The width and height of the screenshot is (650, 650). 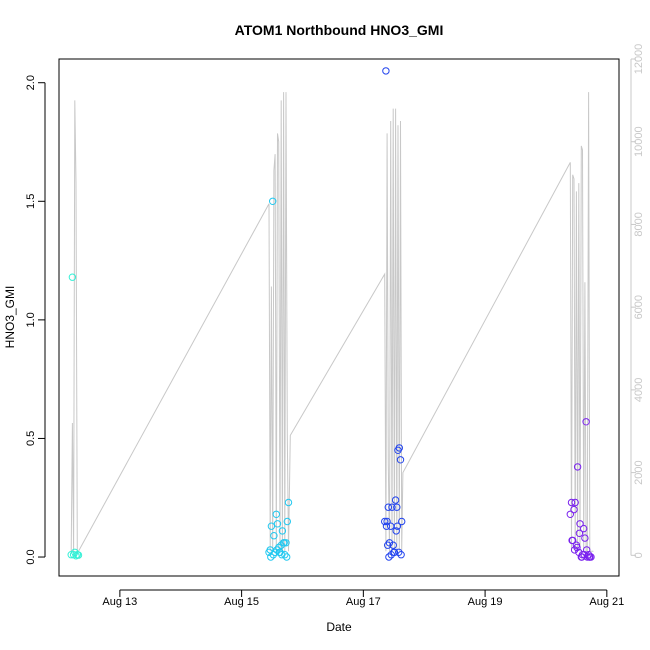 What do you see at coordinates (241, 602) in the screenshot?
I see `x-tick-label: Aug 15` at bounding box center [241, 602].